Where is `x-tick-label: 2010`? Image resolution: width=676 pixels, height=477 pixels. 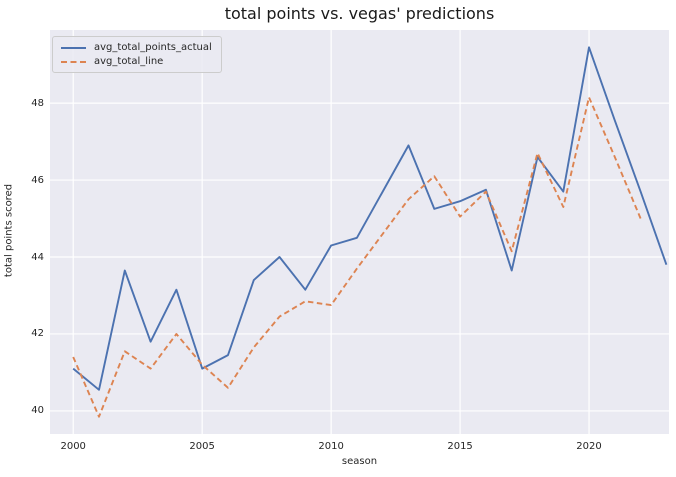
x-tick-label: 2010 is located at coordinates (331, 446).